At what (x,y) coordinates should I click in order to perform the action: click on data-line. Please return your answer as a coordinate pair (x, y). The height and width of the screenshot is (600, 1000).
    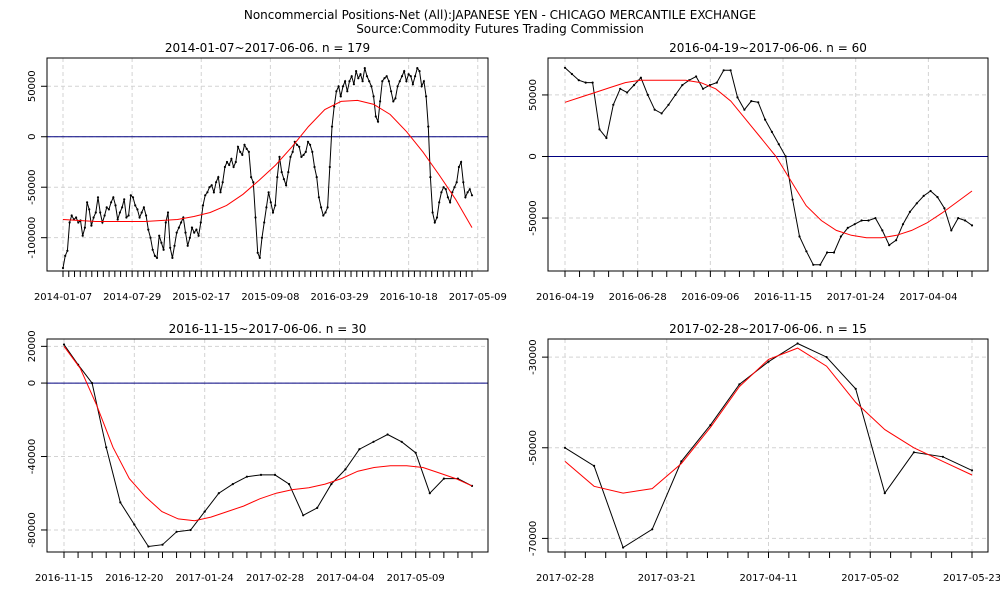
    Looking at the image, I should click on (268, 446).